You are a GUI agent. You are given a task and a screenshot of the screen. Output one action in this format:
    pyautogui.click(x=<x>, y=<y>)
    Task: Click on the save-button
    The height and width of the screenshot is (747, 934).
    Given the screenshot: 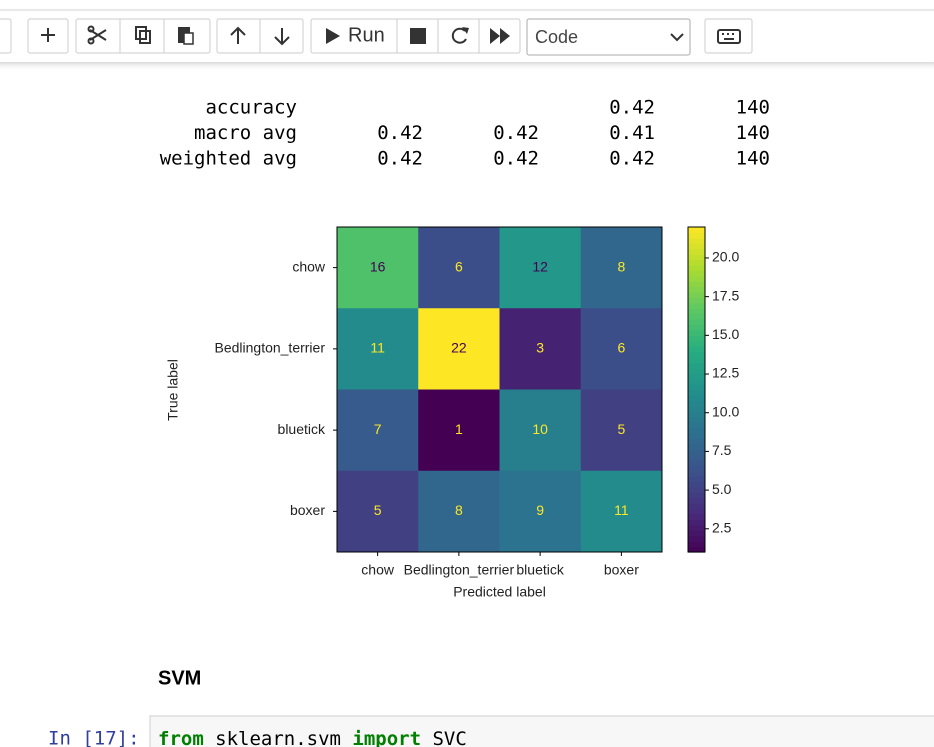 What is the action you would take?
    pyautogui.click(x=6, y=36)
    